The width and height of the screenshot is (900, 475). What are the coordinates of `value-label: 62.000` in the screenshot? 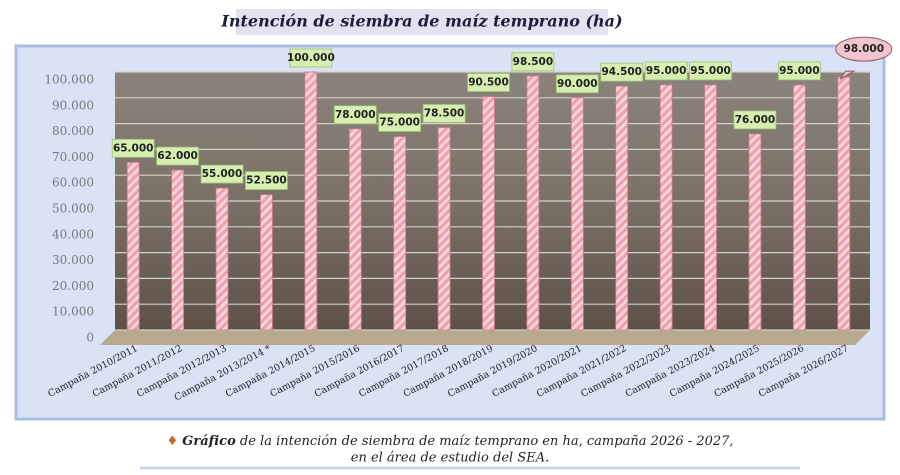 It's located at (177, 156).